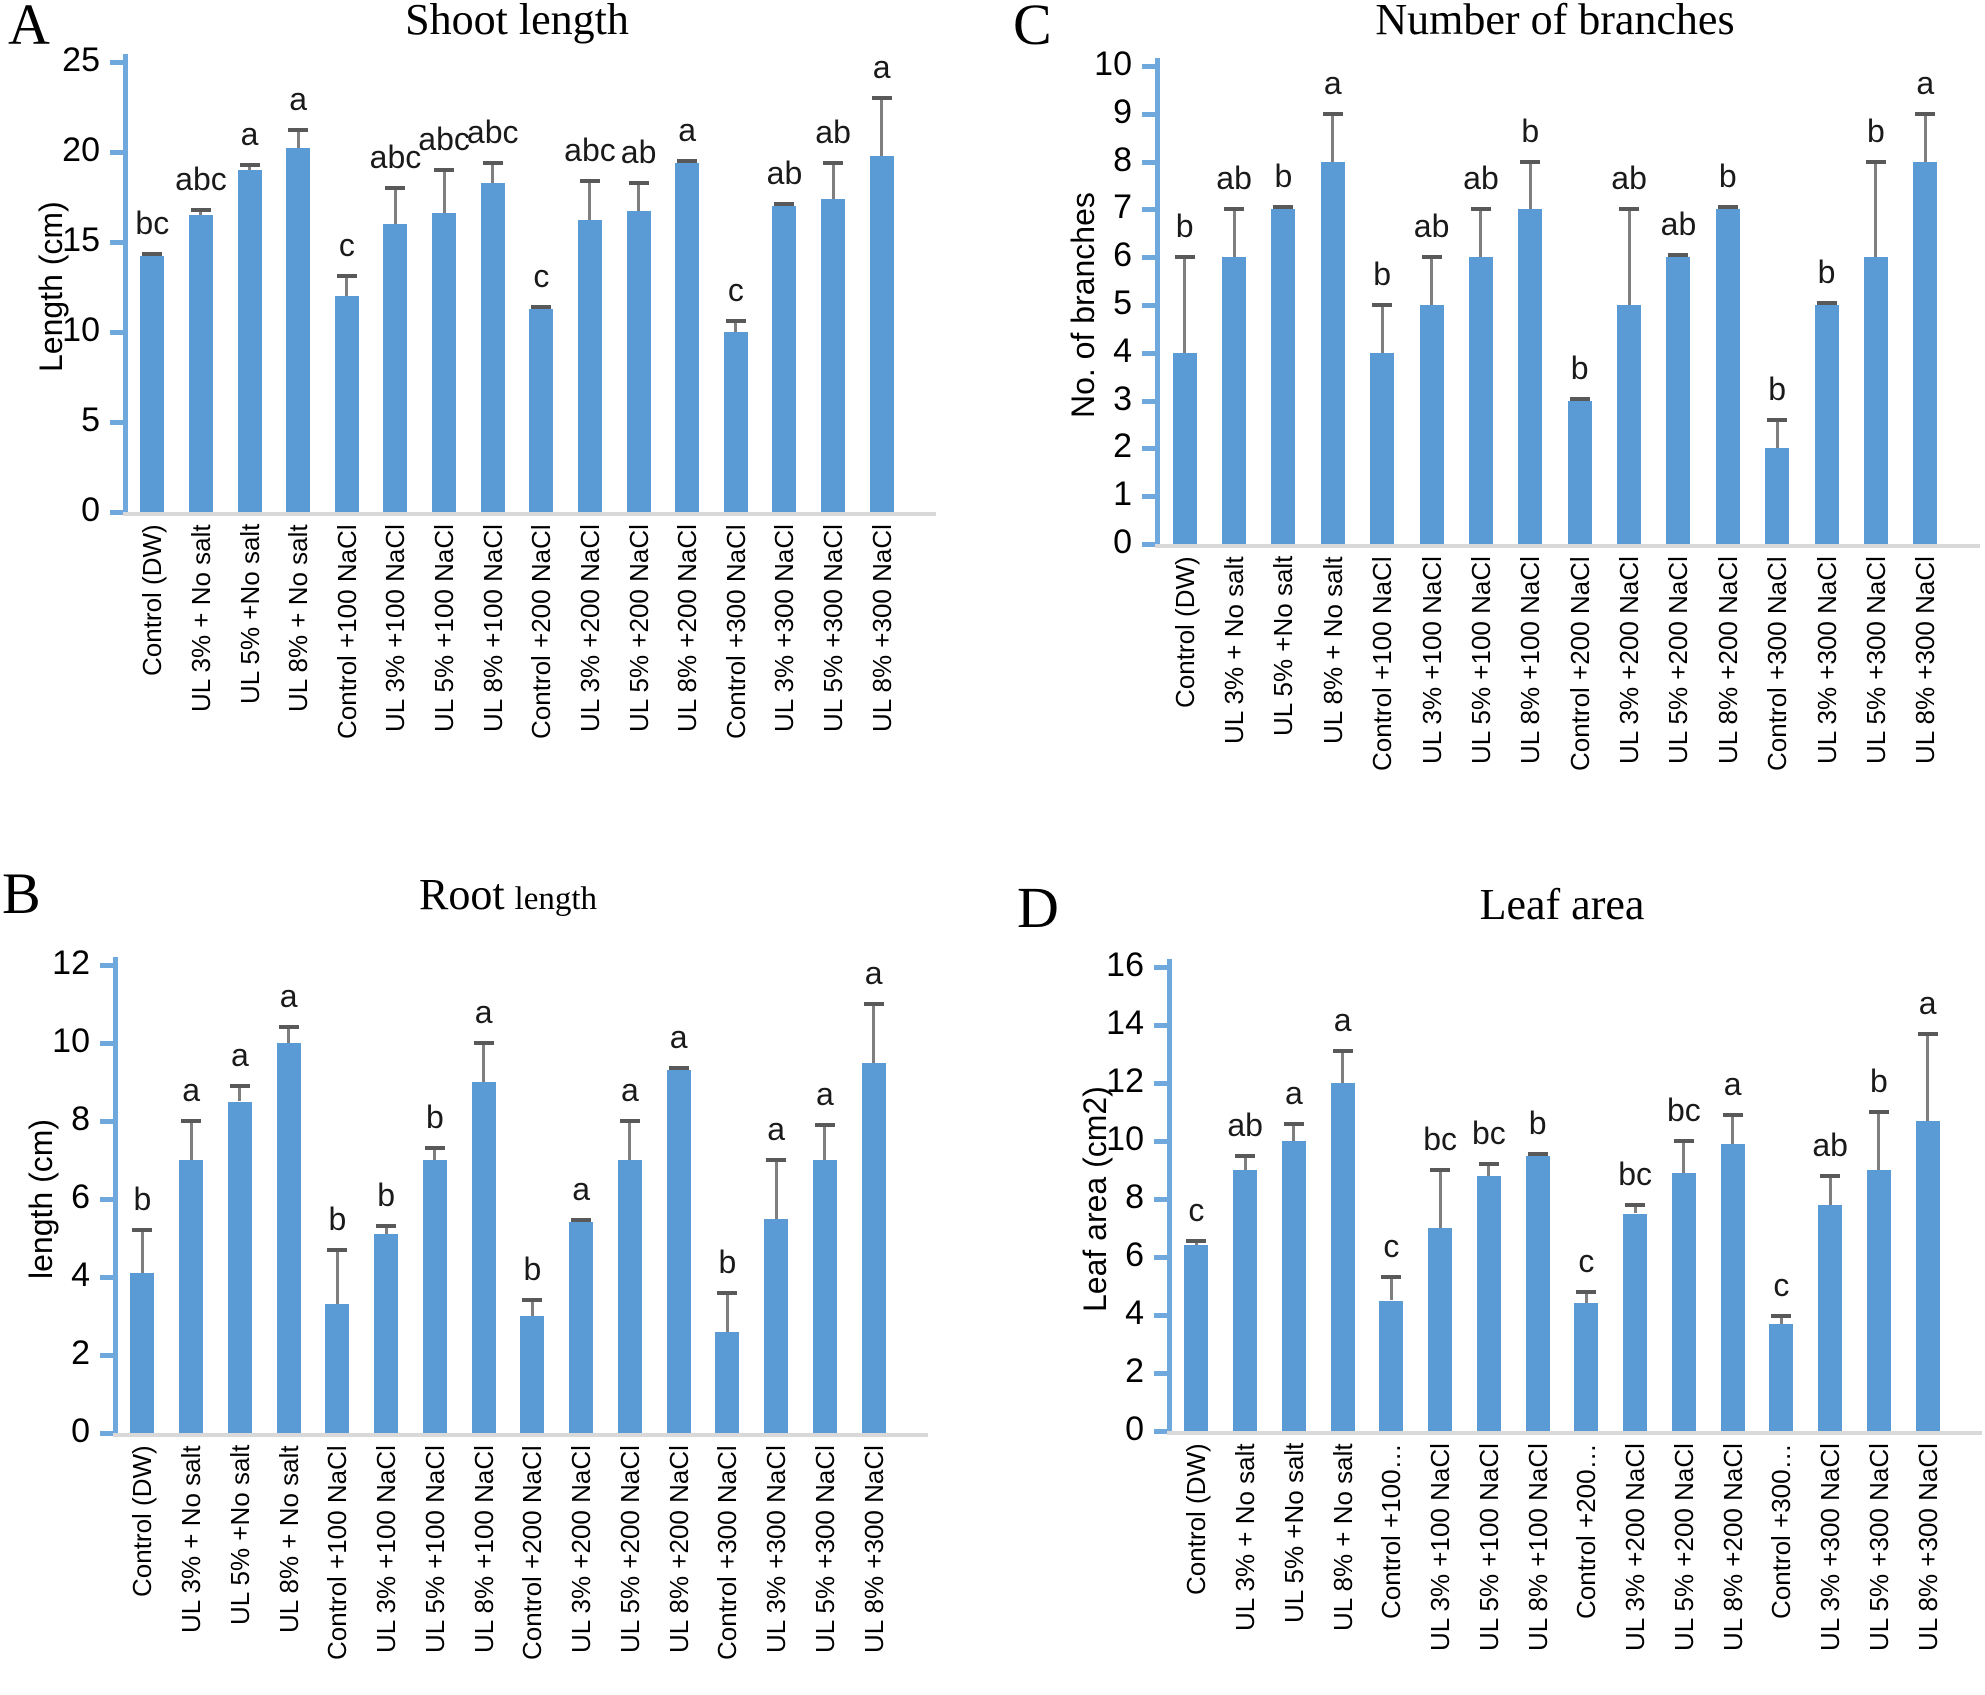 This screenshot has width=1985, height=1695. Describe the element at coordinates (1555, 22) in the screenshot. I see `chart-title-main: Number of branches` at that location.